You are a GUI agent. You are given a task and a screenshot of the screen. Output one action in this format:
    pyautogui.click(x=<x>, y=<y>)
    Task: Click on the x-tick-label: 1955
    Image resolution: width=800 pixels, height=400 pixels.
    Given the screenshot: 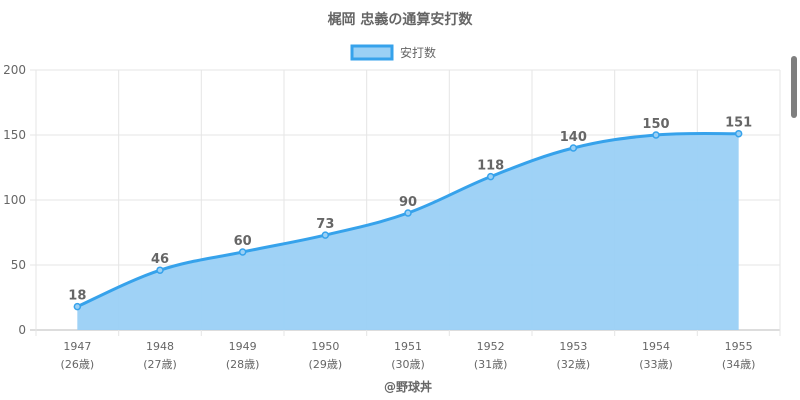 What is the action you would take?
    pyautogui.click(x=739, y=346)
    